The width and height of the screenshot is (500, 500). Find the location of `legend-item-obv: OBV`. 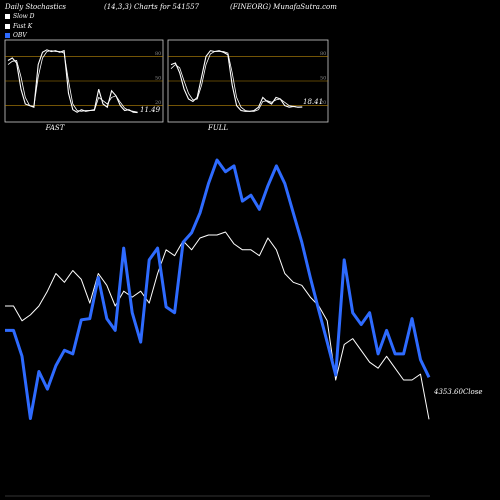

legend-item-obv: OBV is located at coordinates (20, 36).